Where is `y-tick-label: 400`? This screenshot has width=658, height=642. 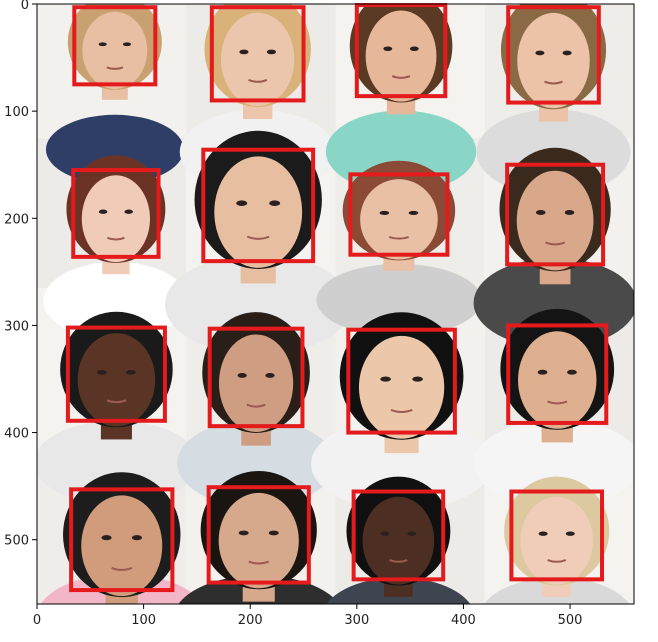
y-tick-label: 400 is located at coordinates (16, 434).